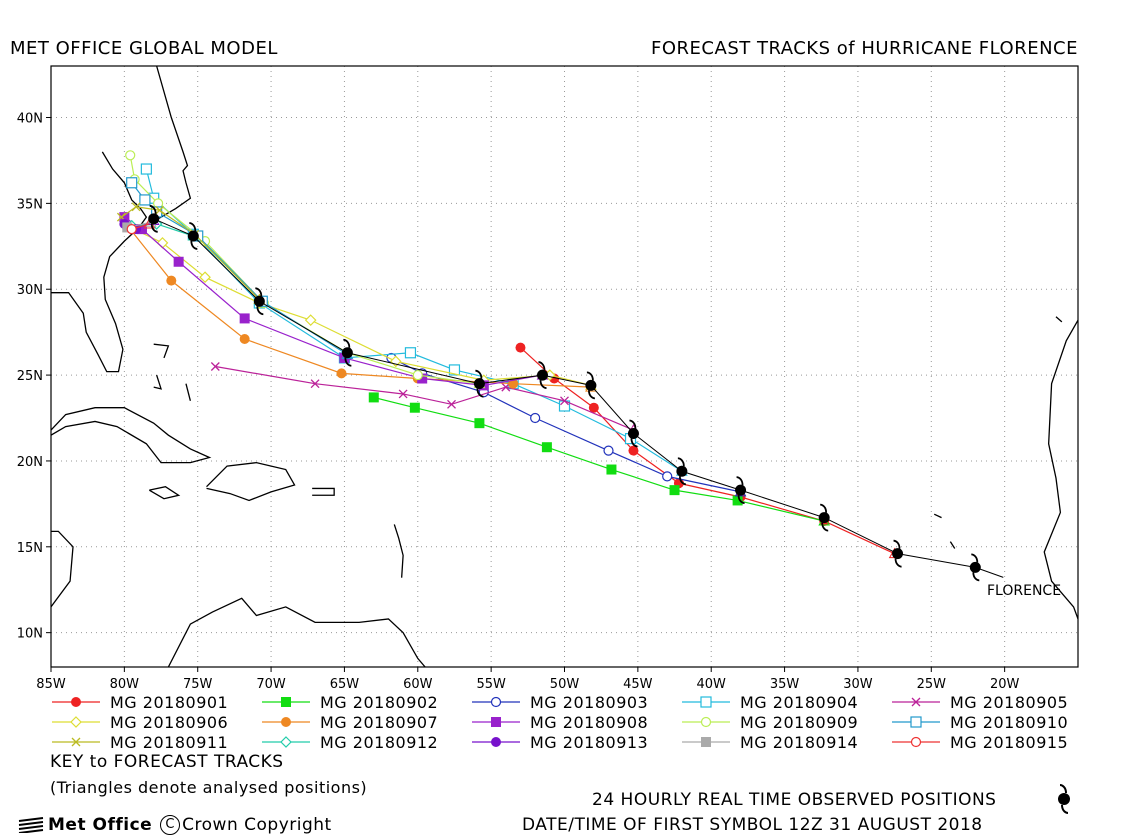 This screenshot has width=1130, height=840. Describe the element at coordinates (169, 722) in the screenshot. I see `legend-label: MG 20180906` at that location.